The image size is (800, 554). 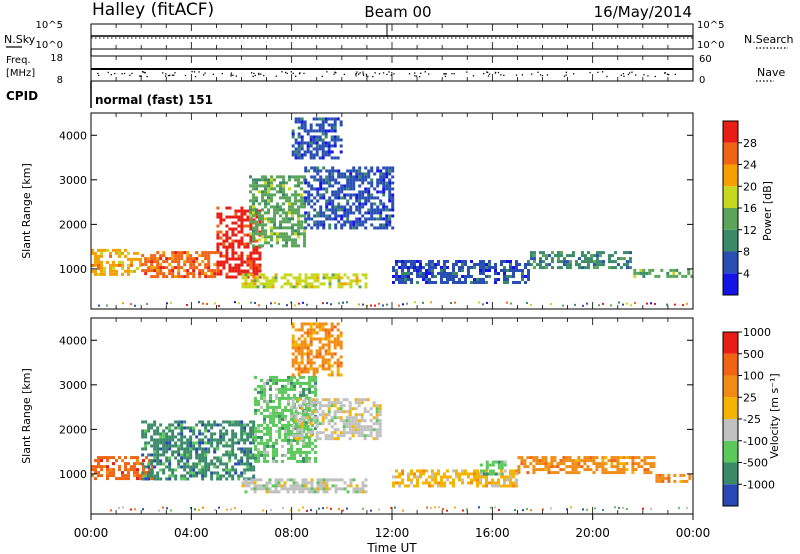 I want to click on y-tick-label: 2000, so click(x=73, y=429).